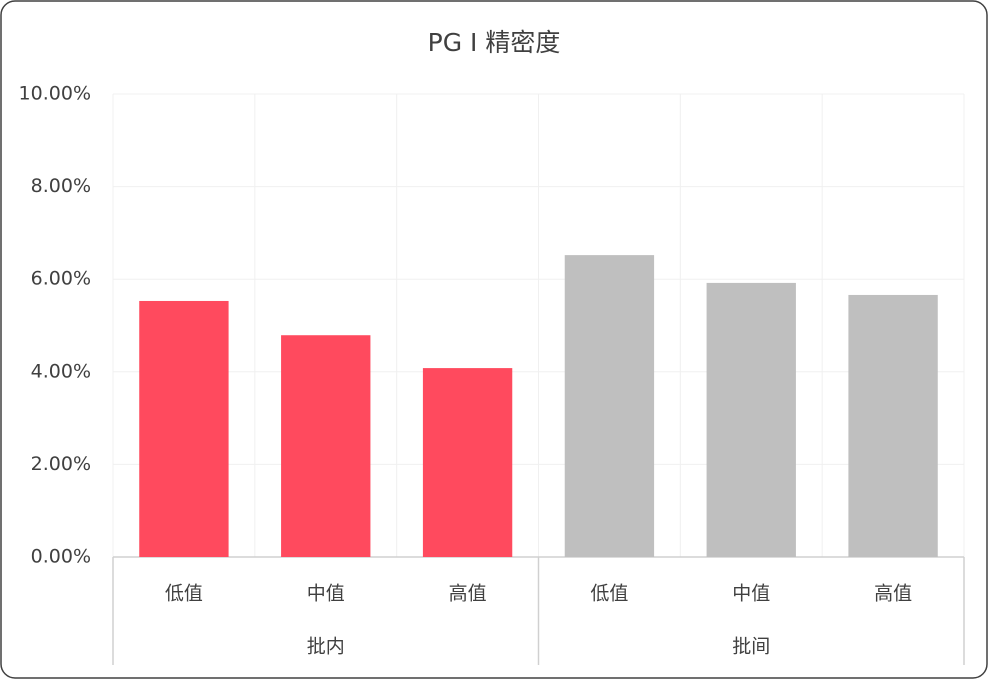  I want to click on y-tick-label: 10.00%, so click(55, 94).